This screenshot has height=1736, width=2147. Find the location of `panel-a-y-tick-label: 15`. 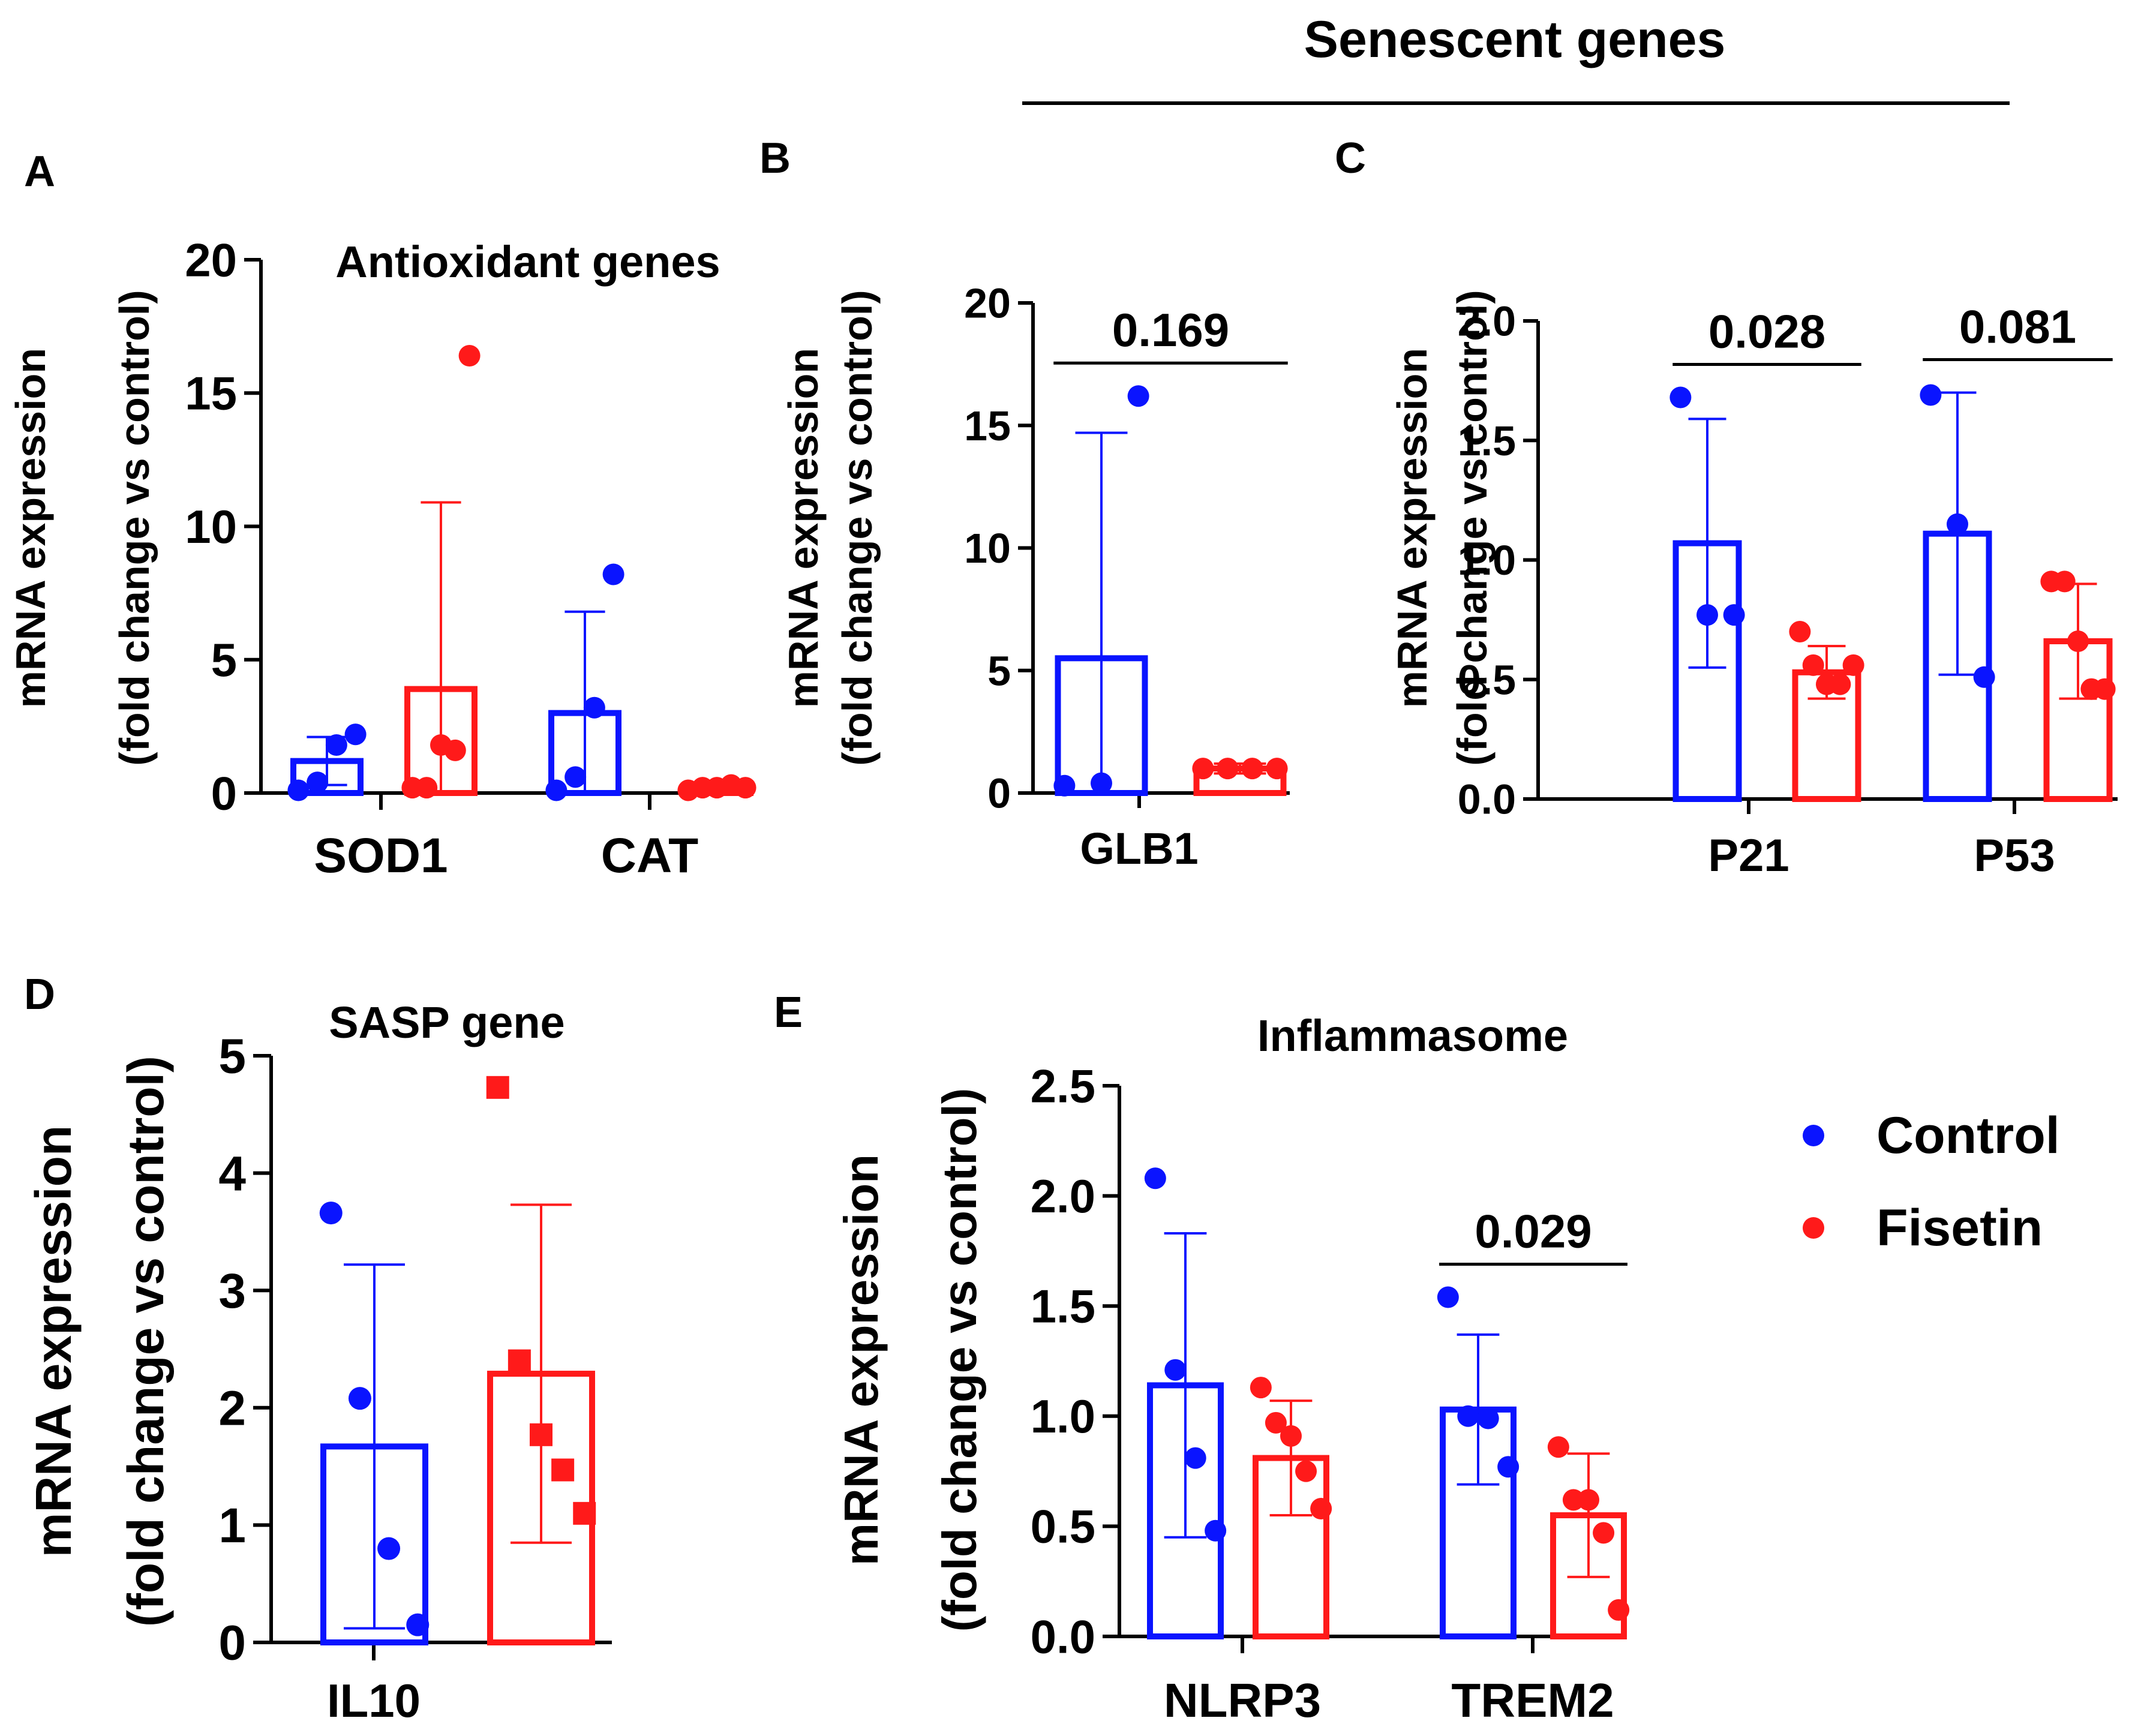

panel-a-y-tick-label: 15 is located at coordinates (211, 393).